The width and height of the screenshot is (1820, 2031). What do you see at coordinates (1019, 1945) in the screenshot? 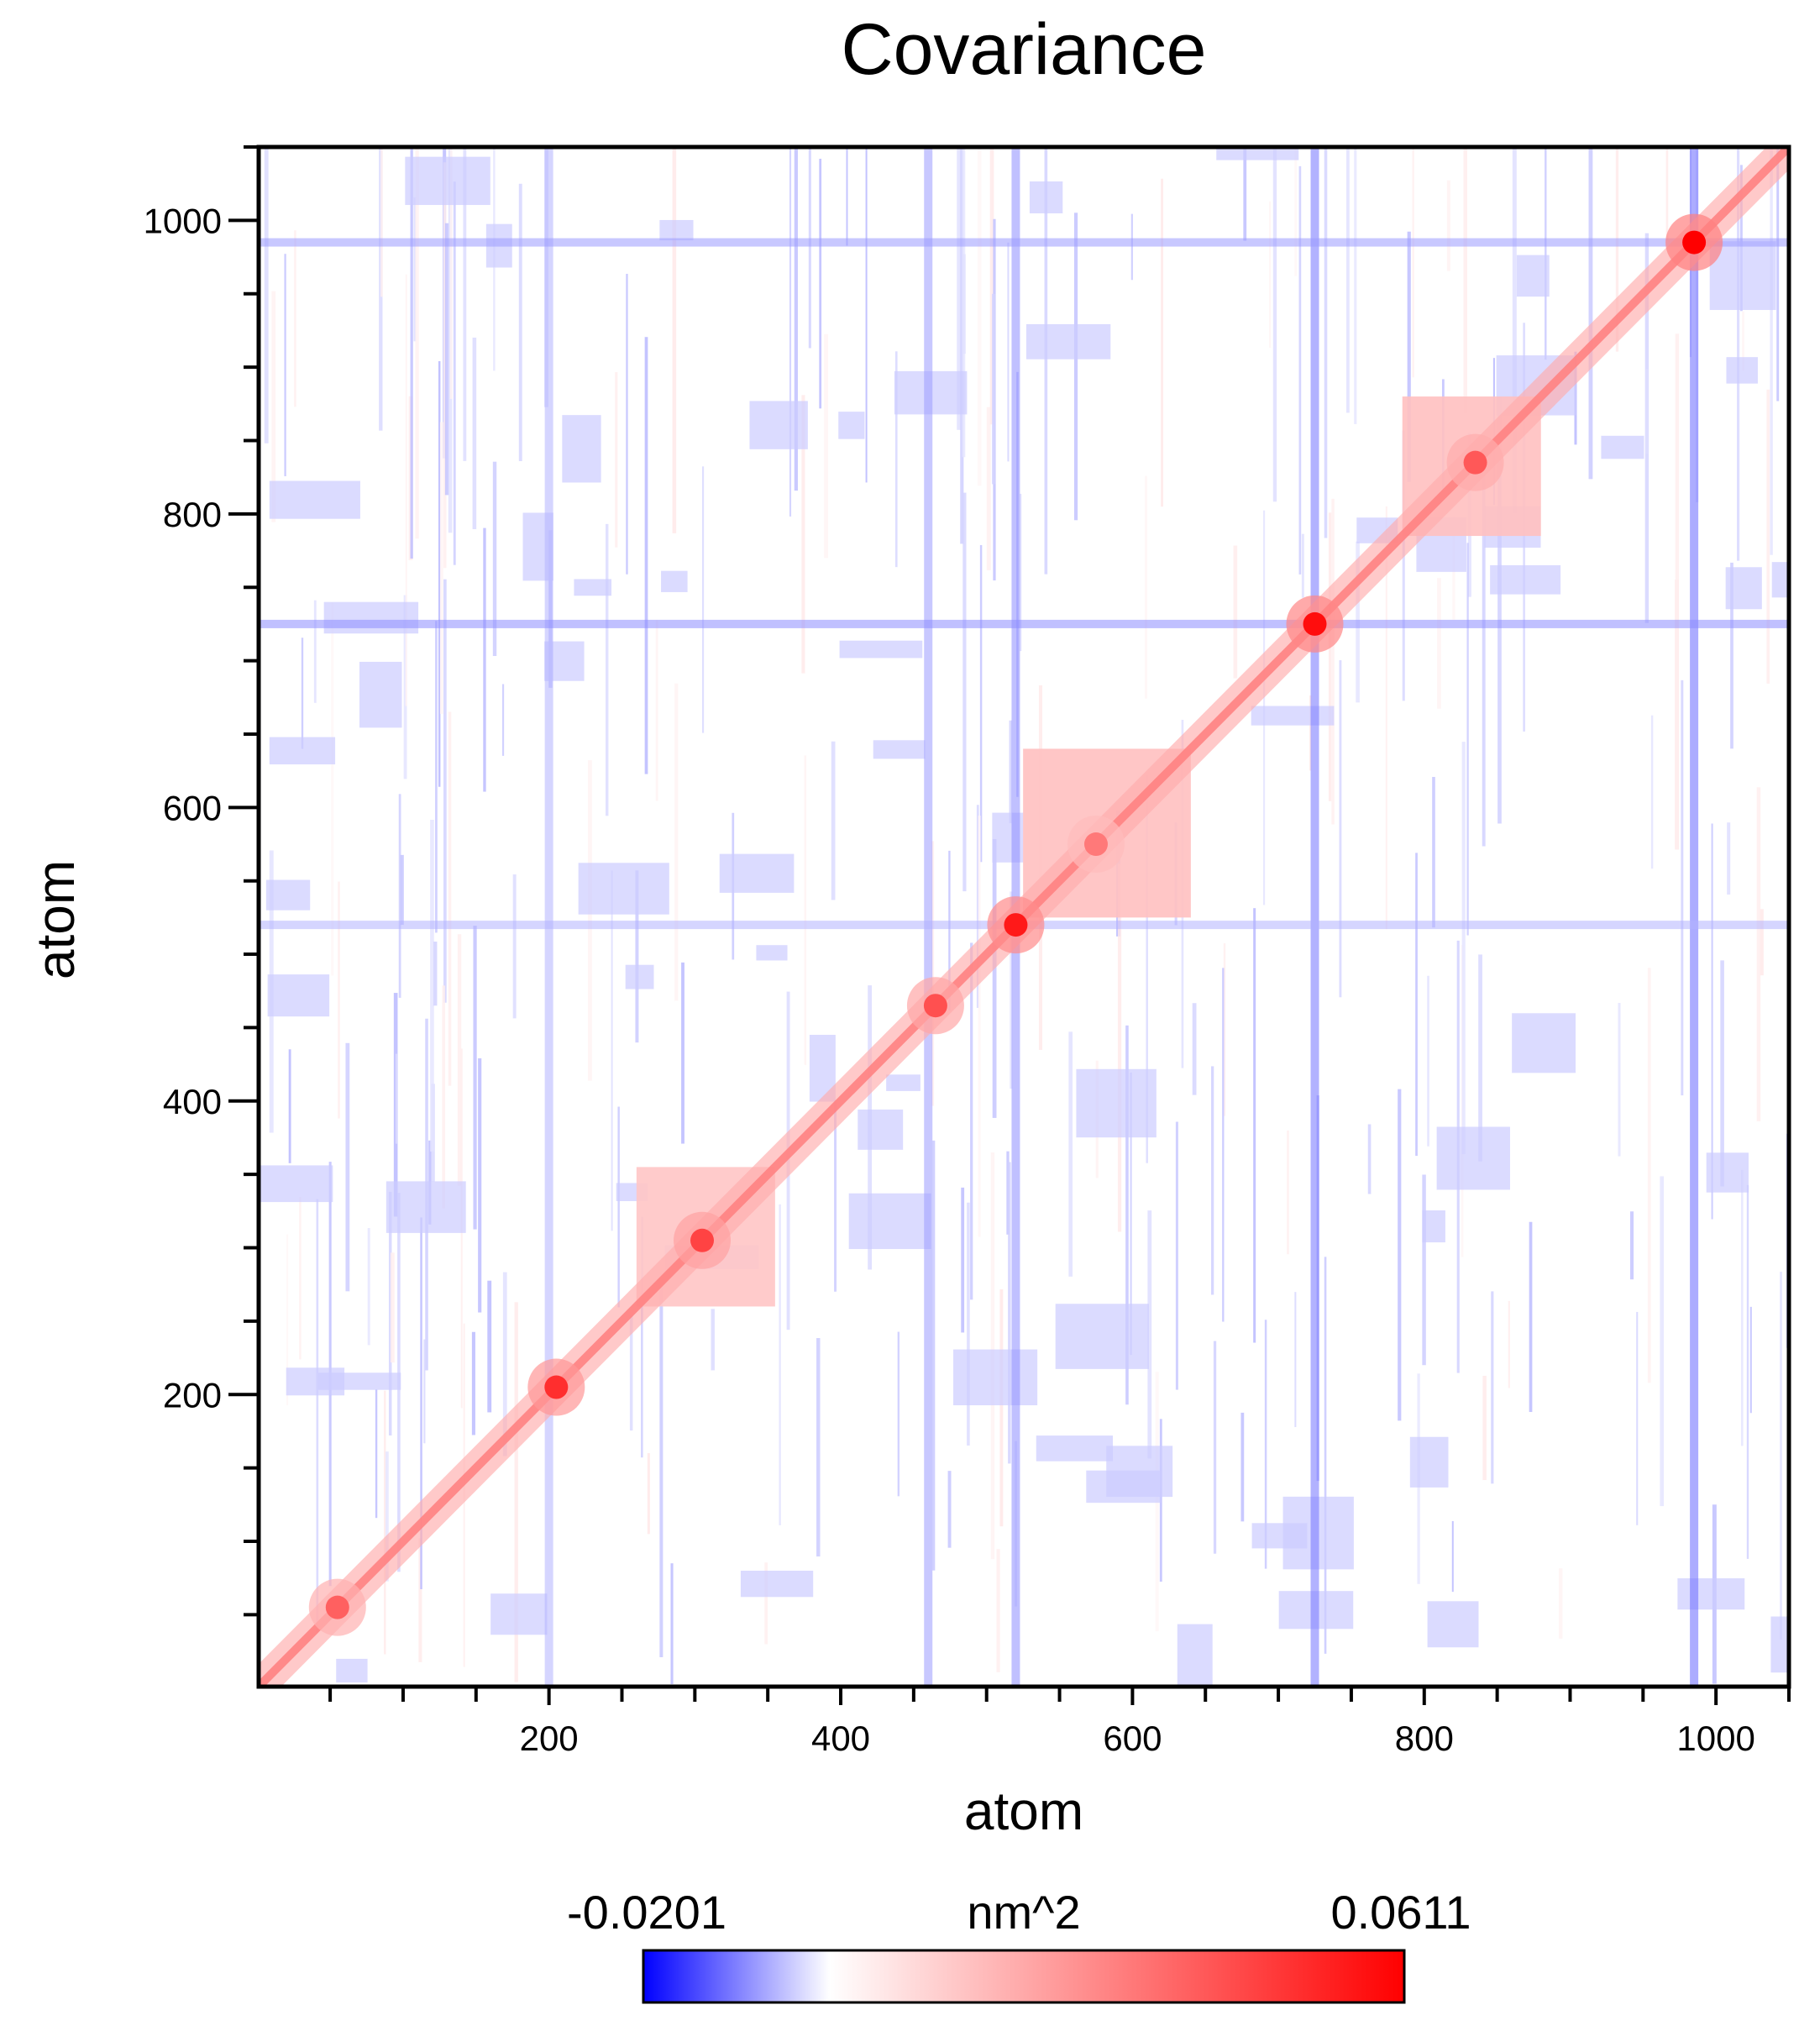
I see `colorbar: -0.0201 nm^2 0.0611` at bounding box center [1019, 1945].